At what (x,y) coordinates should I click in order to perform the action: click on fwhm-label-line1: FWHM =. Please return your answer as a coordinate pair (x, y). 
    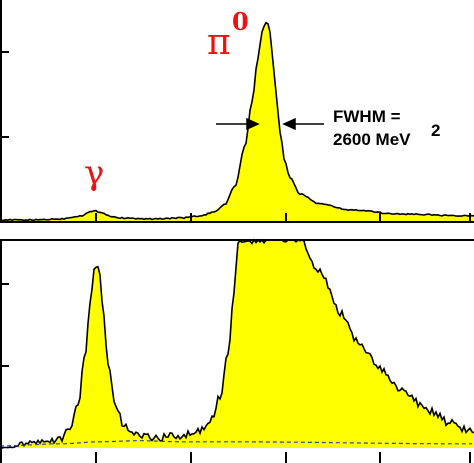
    Looking at the image, I should click on (367, 116).